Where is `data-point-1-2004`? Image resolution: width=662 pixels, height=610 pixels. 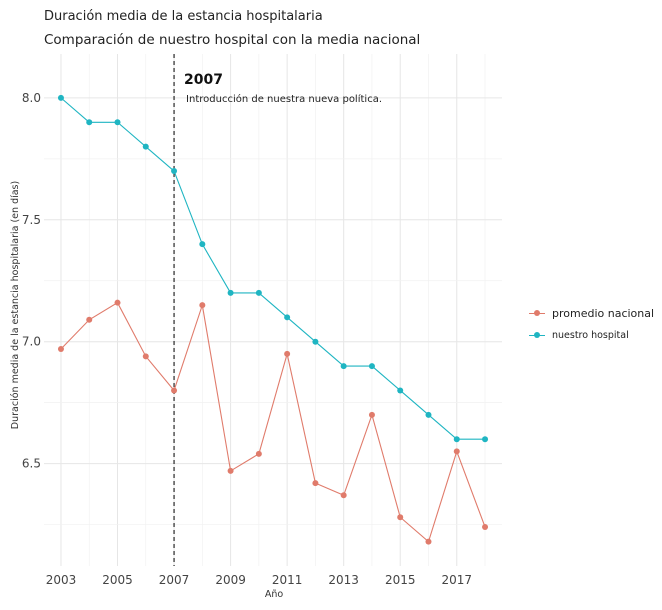 data-point-1-2004 is located at coordinates (89, 122).